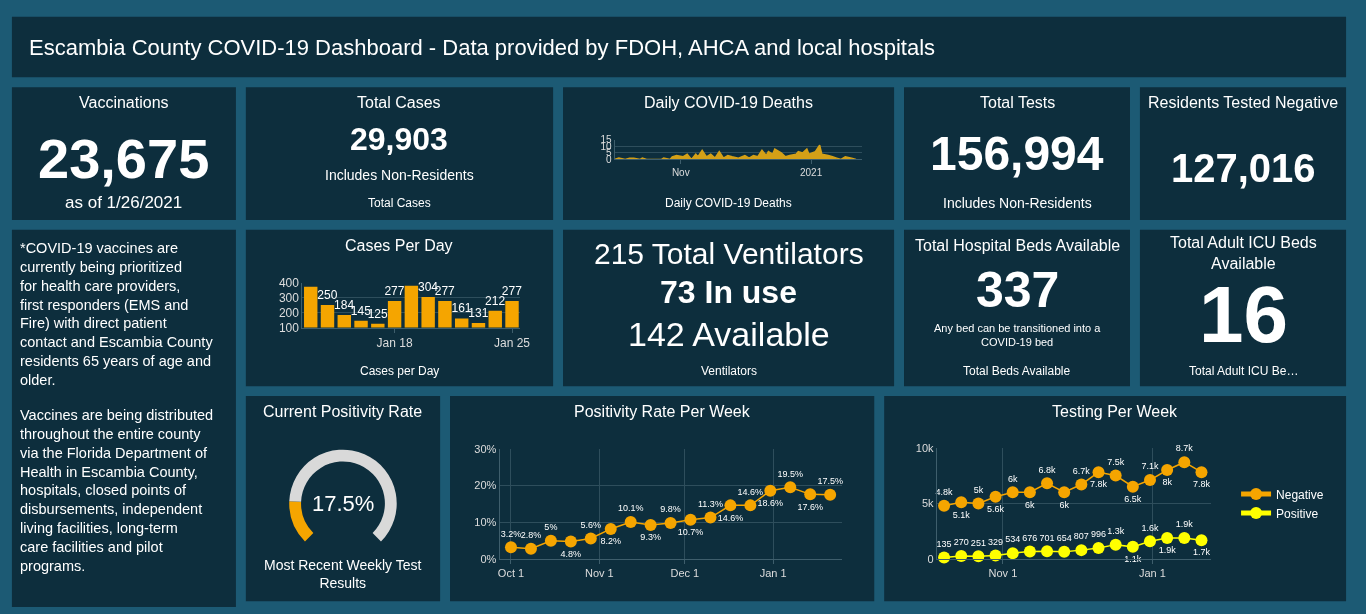 The width and height of the screenshot is (1366, 614). What do you see at coordinates (1018, 335) in the screenshot?
I see `text: Any bed can be transitioned into a COVID-19 bed` at bounding box center [1018, 335].